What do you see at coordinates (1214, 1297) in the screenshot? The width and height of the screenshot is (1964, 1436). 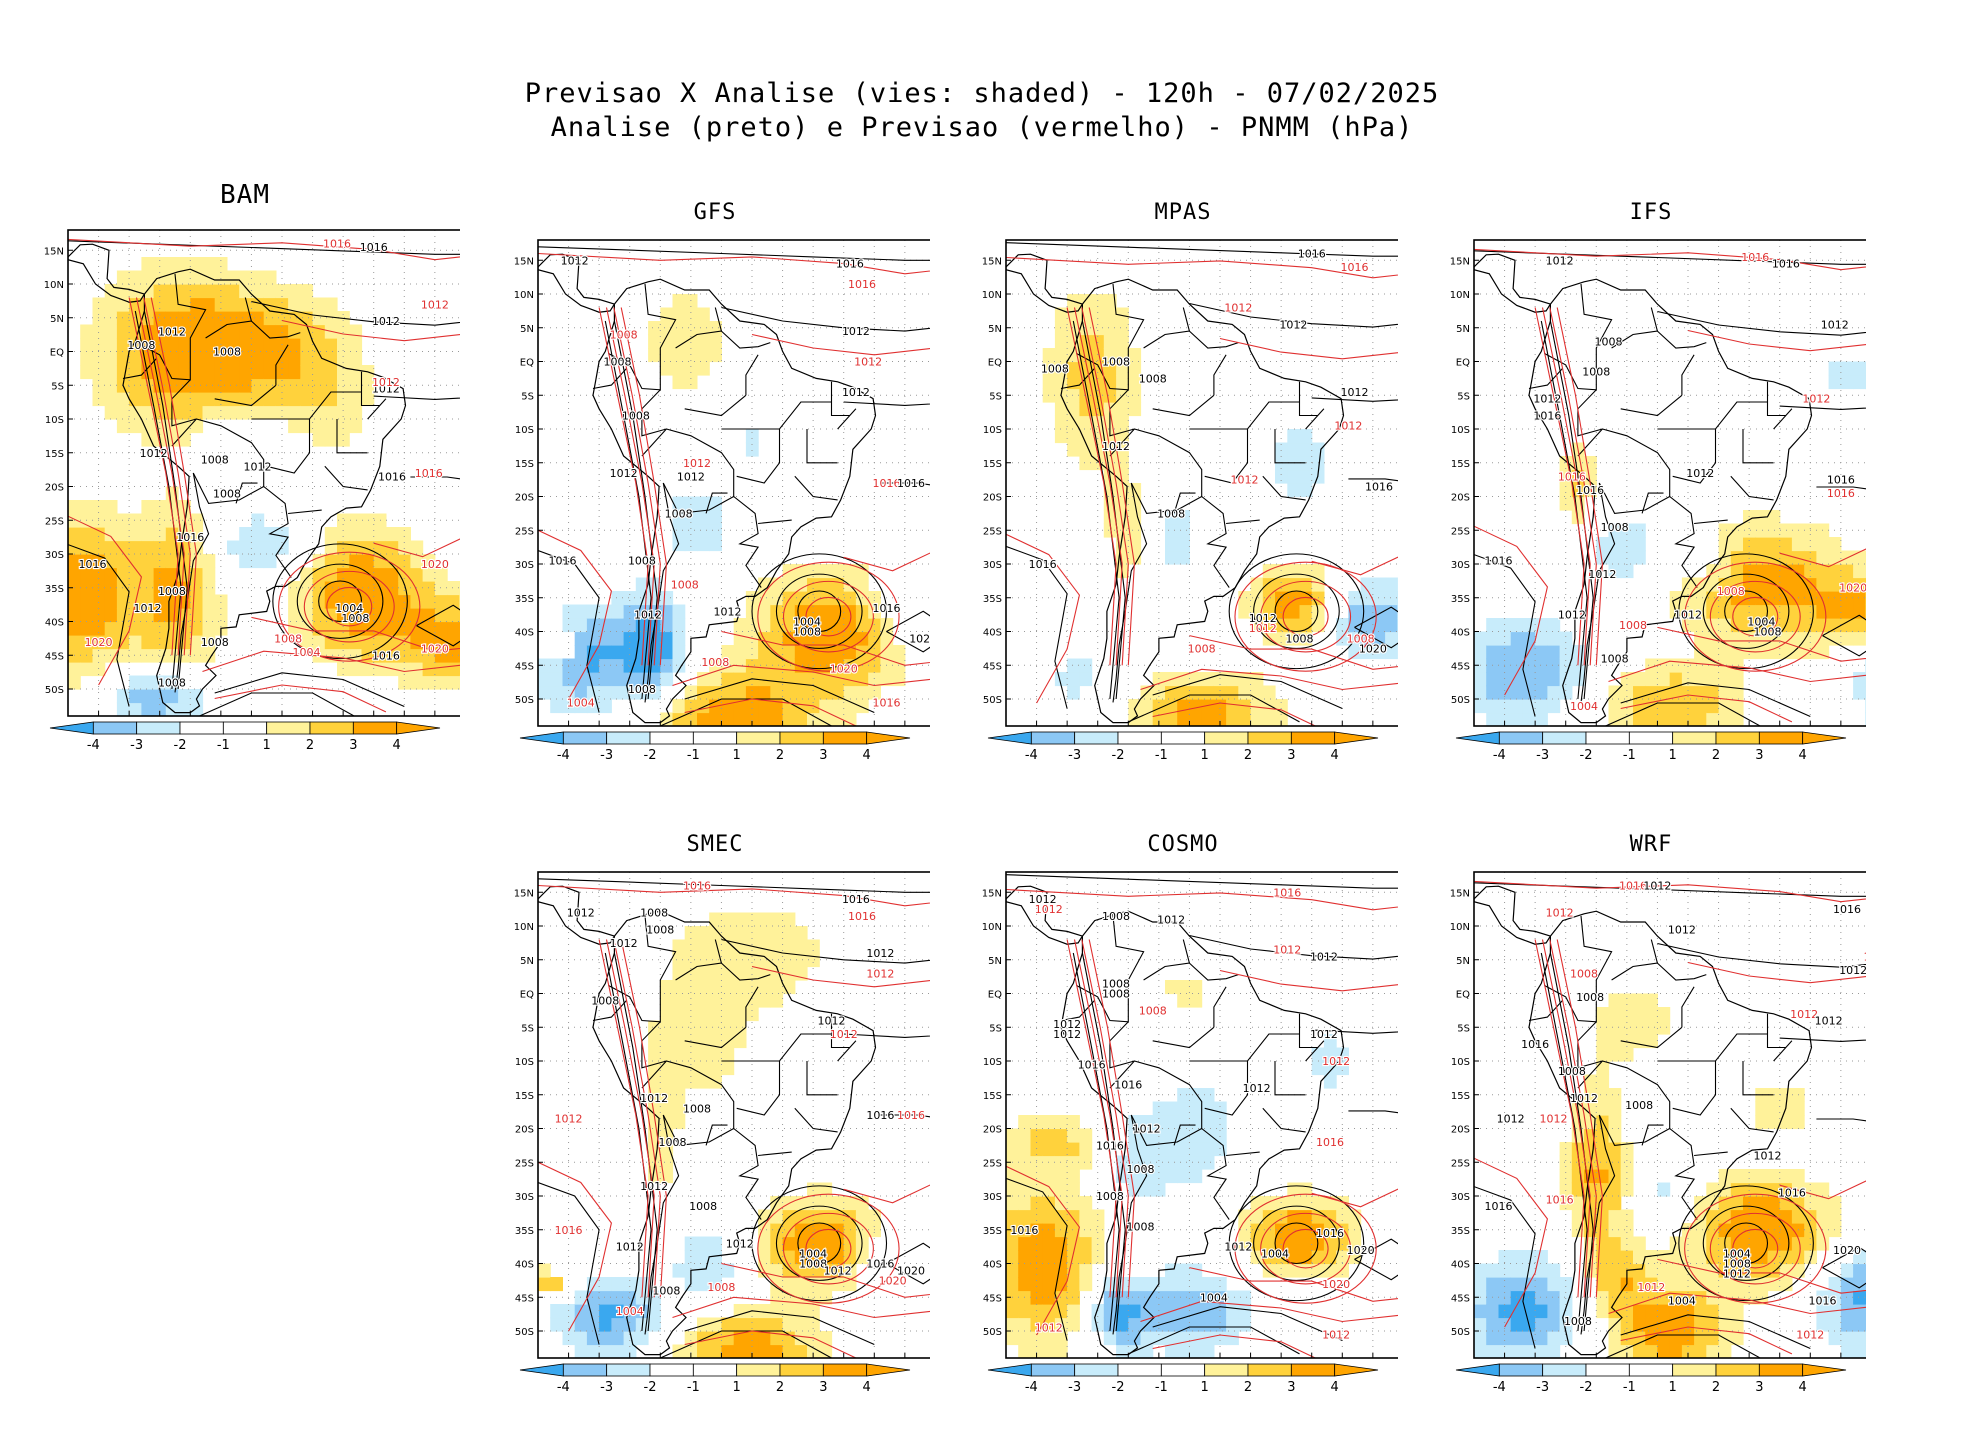 I see `isobar-label: 1004` at bounding box center [1214, 1297].